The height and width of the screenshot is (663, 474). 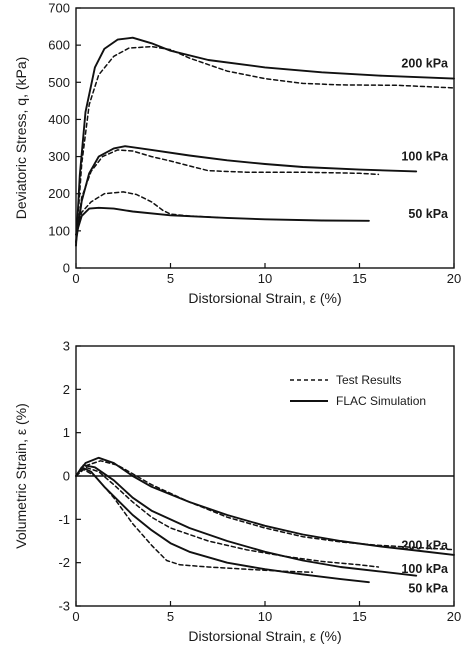 I want to click on y-axis-title: Deviatoric Stress, q, (kPa), so click(x=21, y=138).